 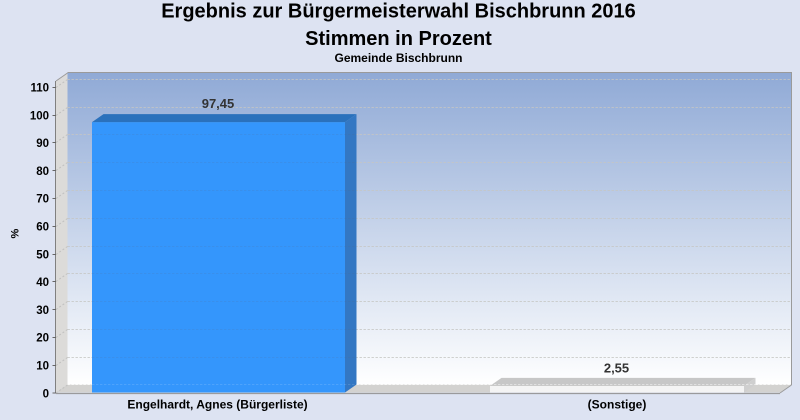 What do you see at coordinates (42, 200) in the screenshot?
I see `svg-text: 70` at bounding box center [42, 200].